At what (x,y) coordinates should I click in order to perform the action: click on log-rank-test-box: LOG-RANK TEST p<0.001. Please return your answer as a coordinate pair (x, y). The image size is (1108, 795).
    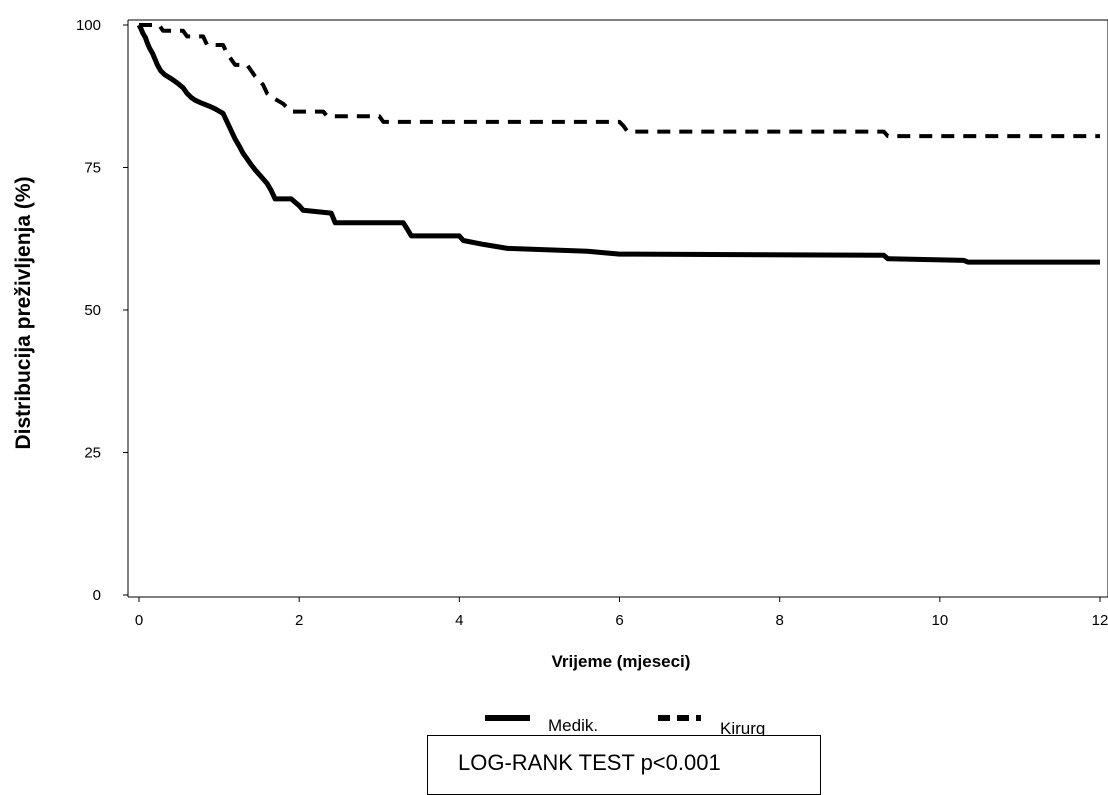
    Looking at the image, I should click on (624, 765).